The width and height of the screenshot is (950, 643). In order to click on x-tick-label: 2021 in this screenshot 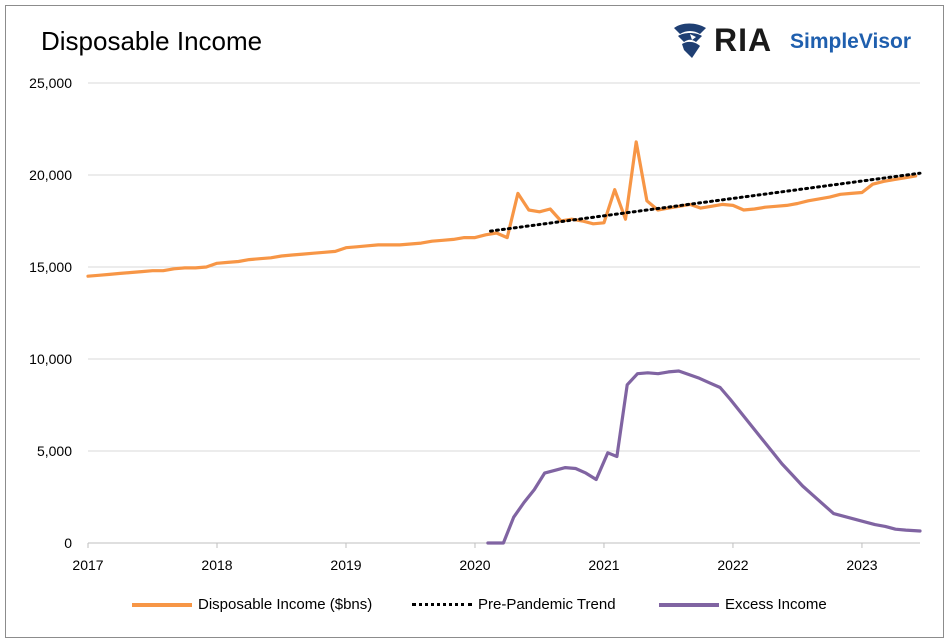, I will do `click(603, 565)`.